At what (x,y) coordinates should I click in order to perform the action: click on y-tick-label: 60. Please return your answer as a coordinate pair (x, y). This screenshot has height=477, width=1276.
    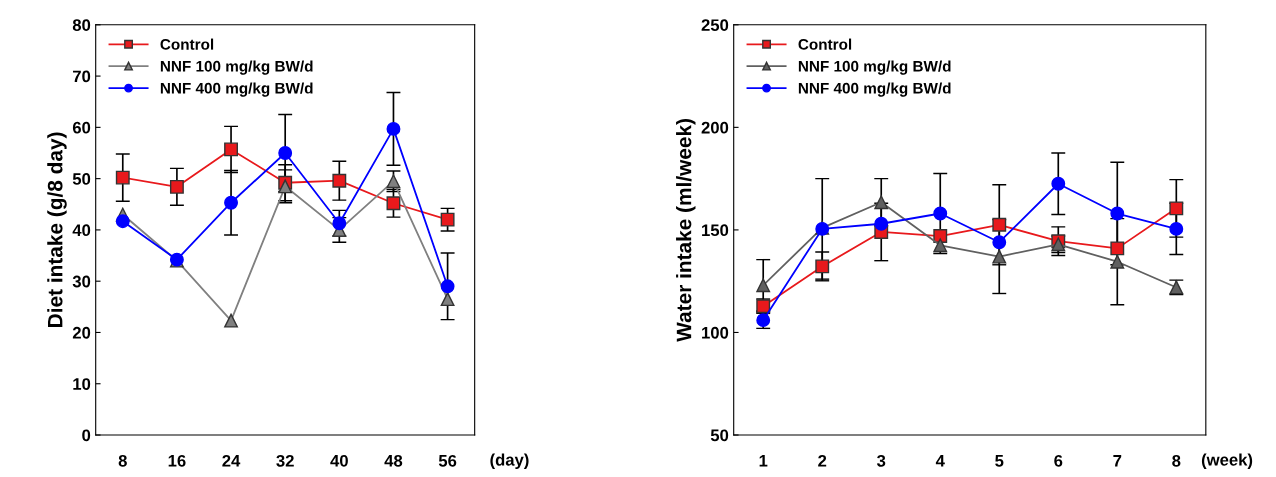
    Looking at the image, I should click on (81, 127).